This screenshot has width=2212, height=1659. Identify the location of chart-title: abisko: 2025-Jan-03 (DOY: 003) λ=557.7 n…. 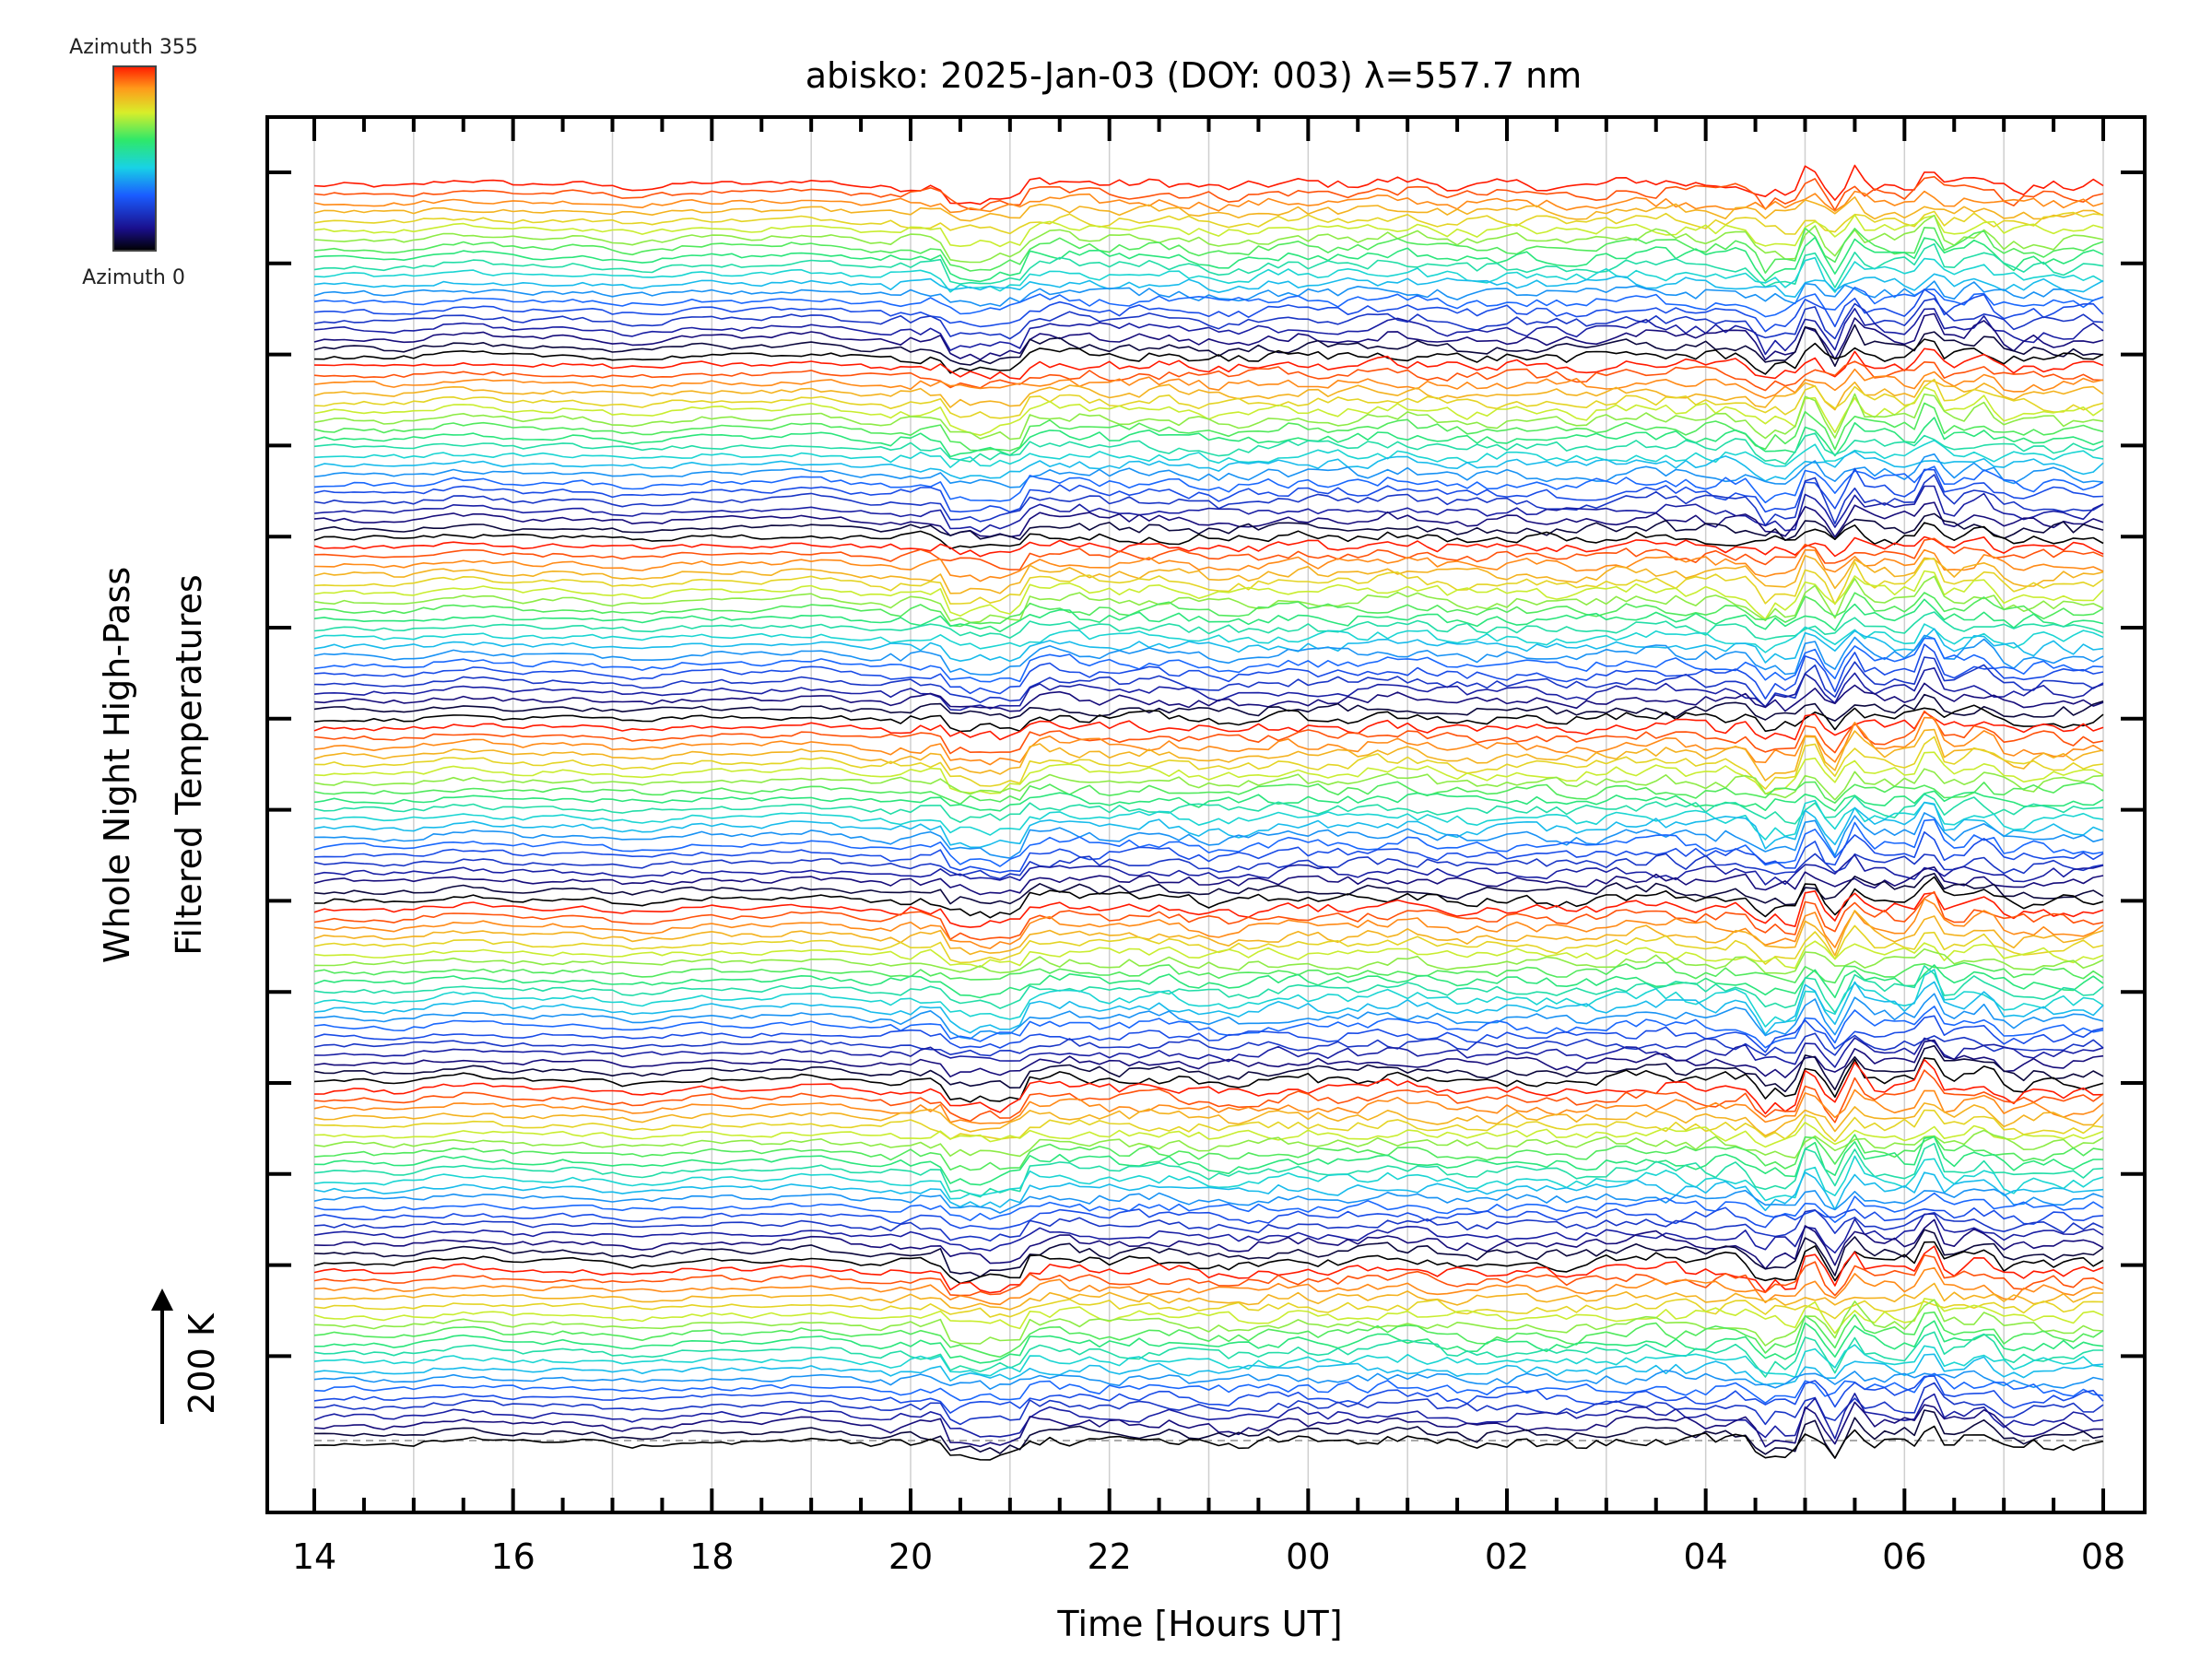
(1194, 75).